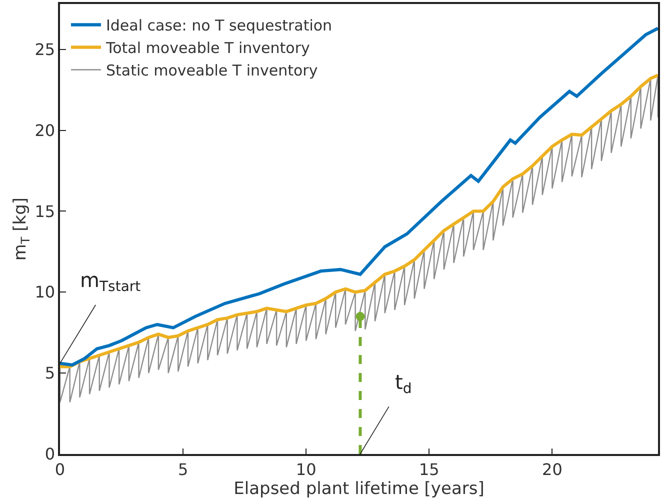 This screenshot has height=504, width=662. Describe the element at coordinates (45, 292) in the screenshot. I see `y-tick-label: 10` at that location.